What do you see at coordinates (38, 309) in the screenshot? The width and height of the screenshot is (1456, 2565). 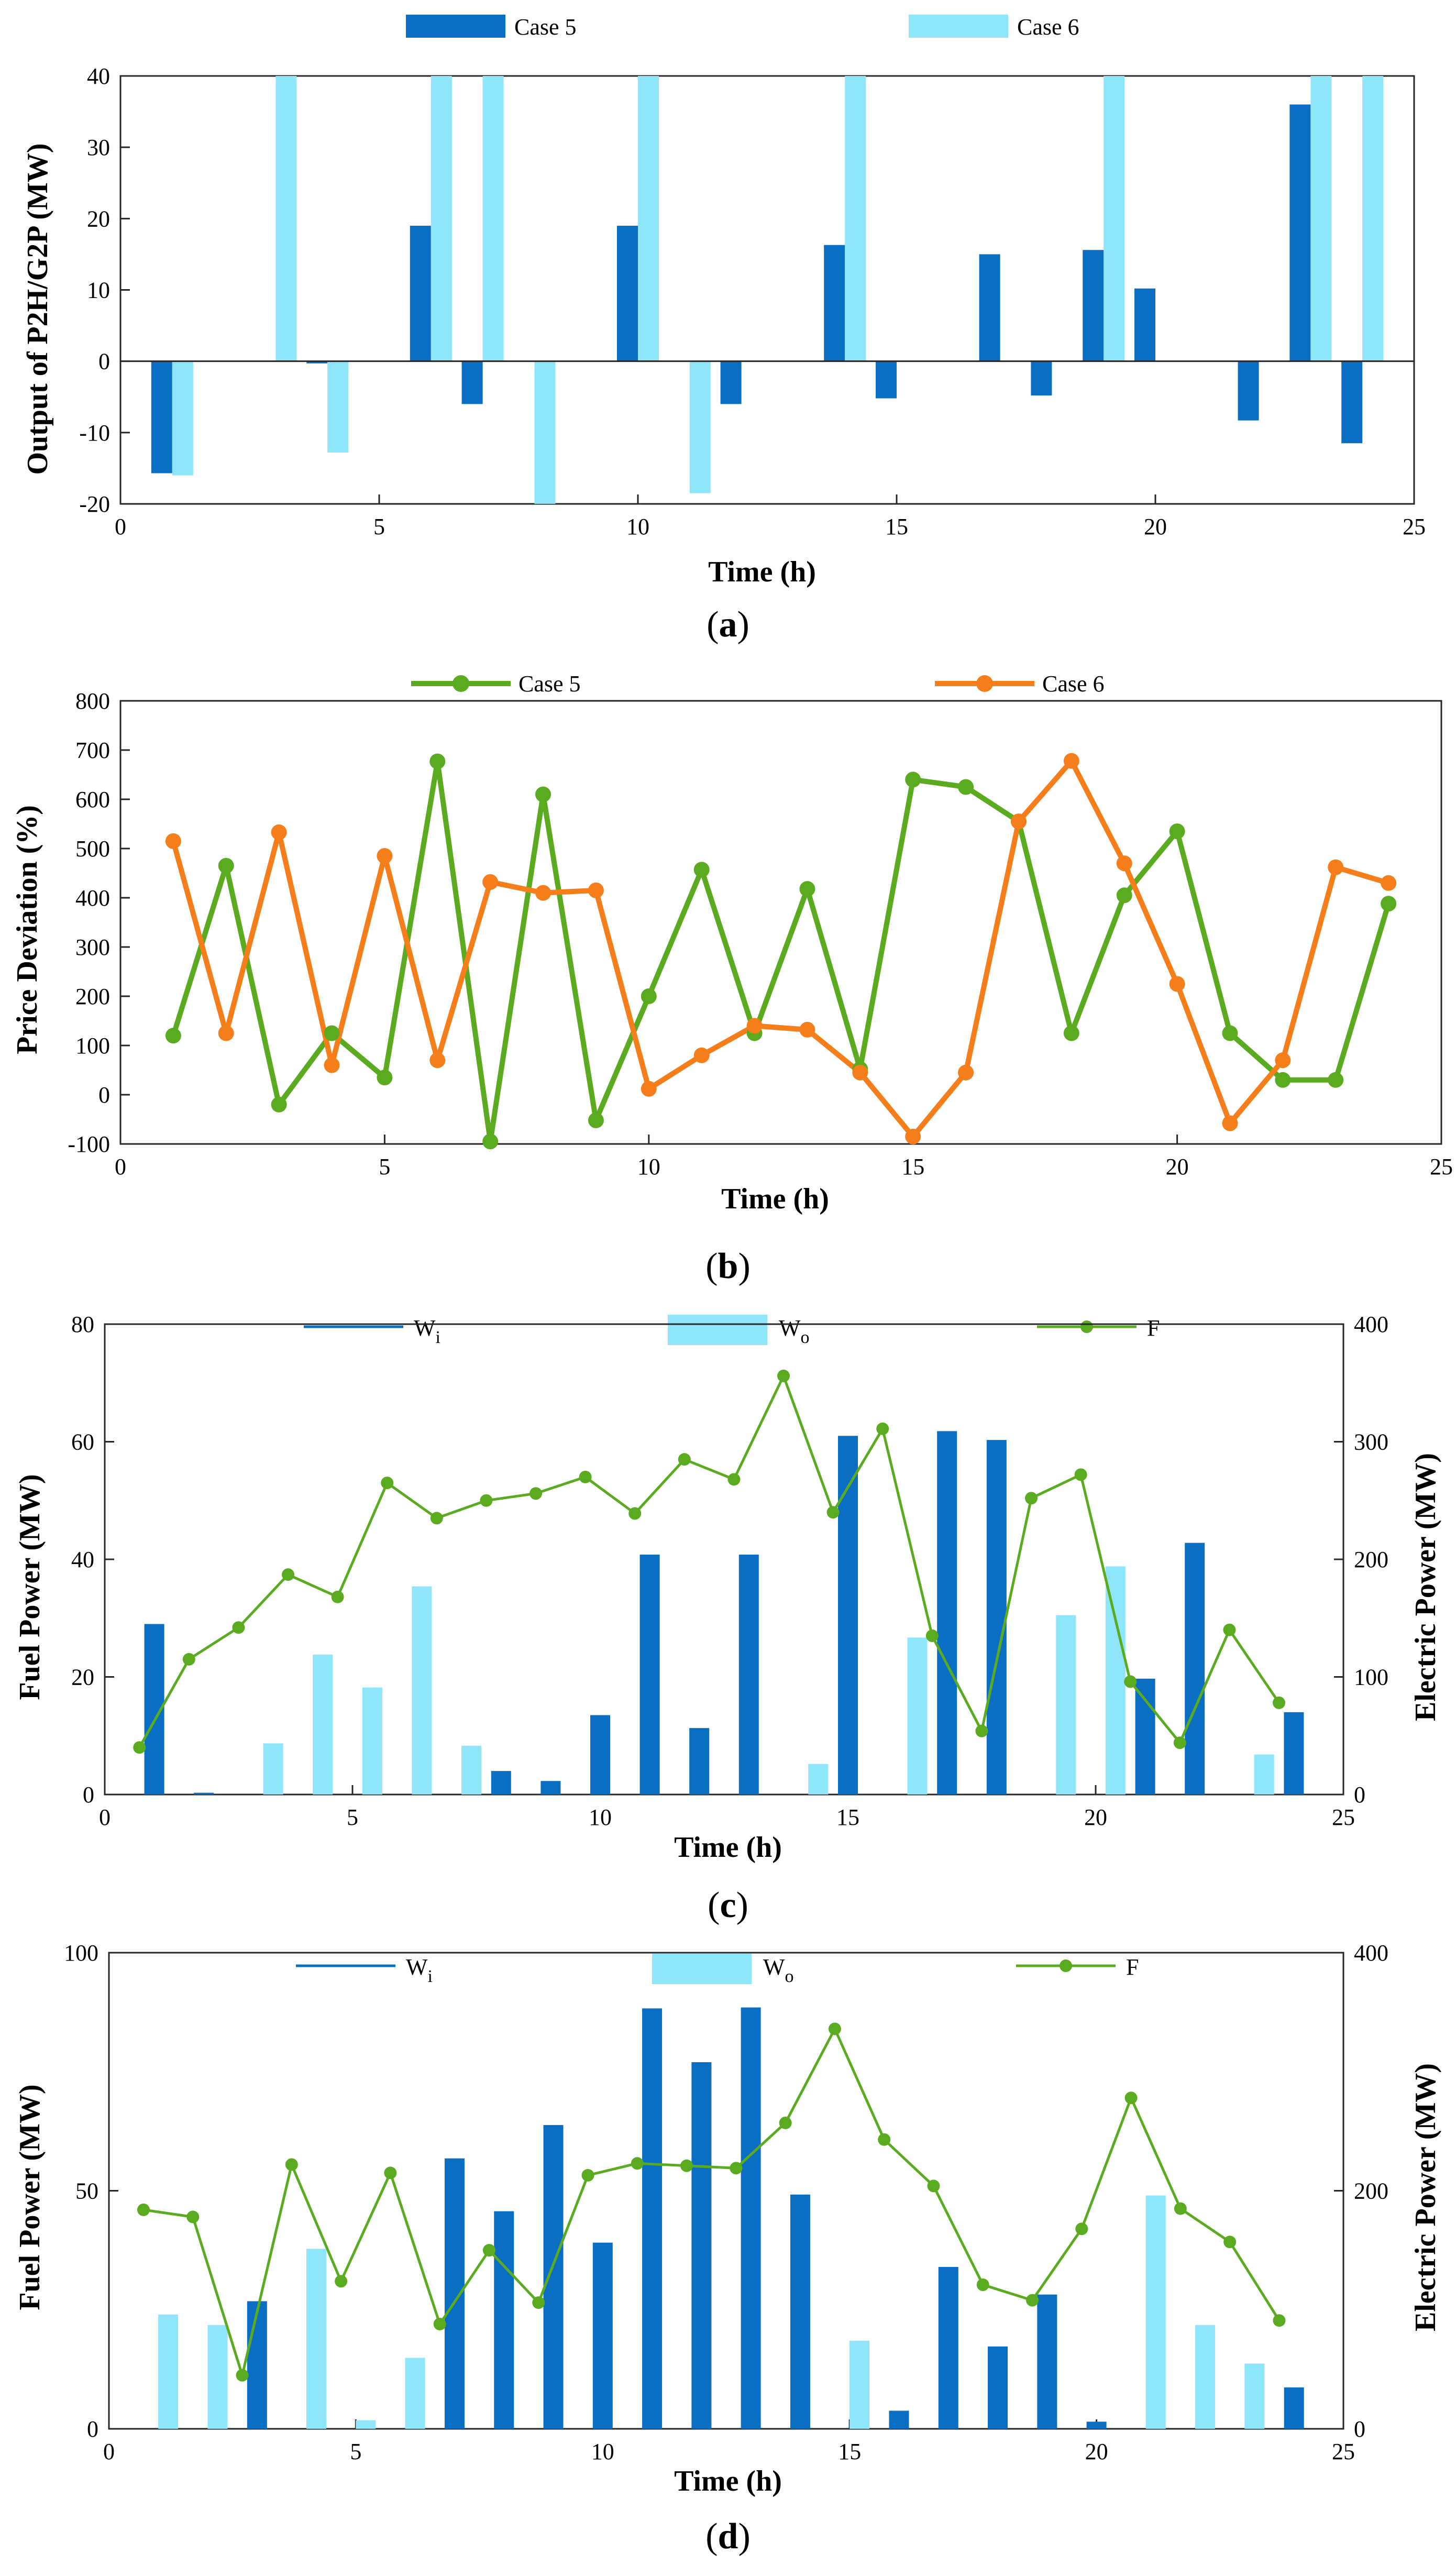 I see `y-axis-title-a: Output of P2H/G2P (MW)` at bounding box center [38, 309].